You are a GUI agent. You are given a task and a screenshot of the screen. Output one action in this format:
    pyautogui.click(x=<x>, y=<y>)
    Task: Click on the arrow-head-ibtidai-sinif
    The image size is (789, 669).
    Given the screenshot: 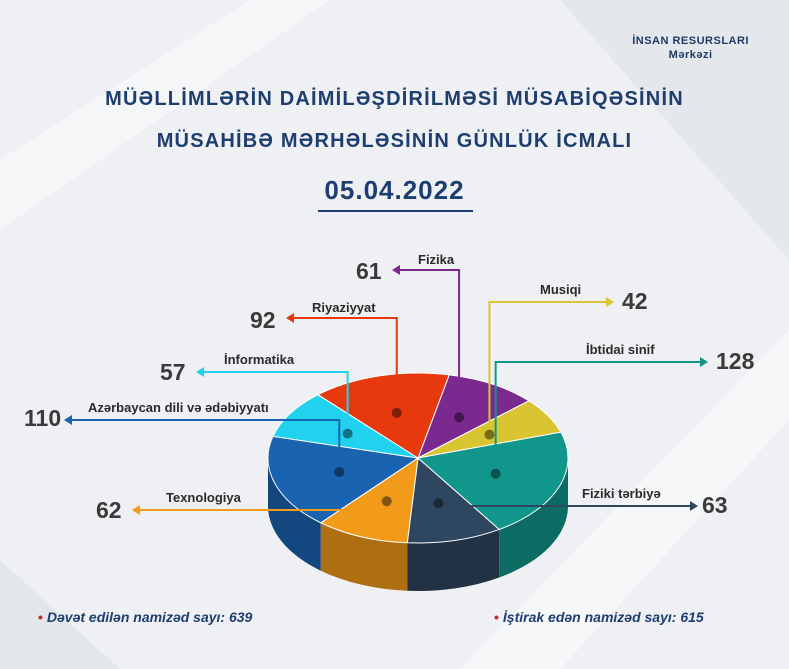 What is the action you would take?
    pyautogui.click(x=704, y=362)
    